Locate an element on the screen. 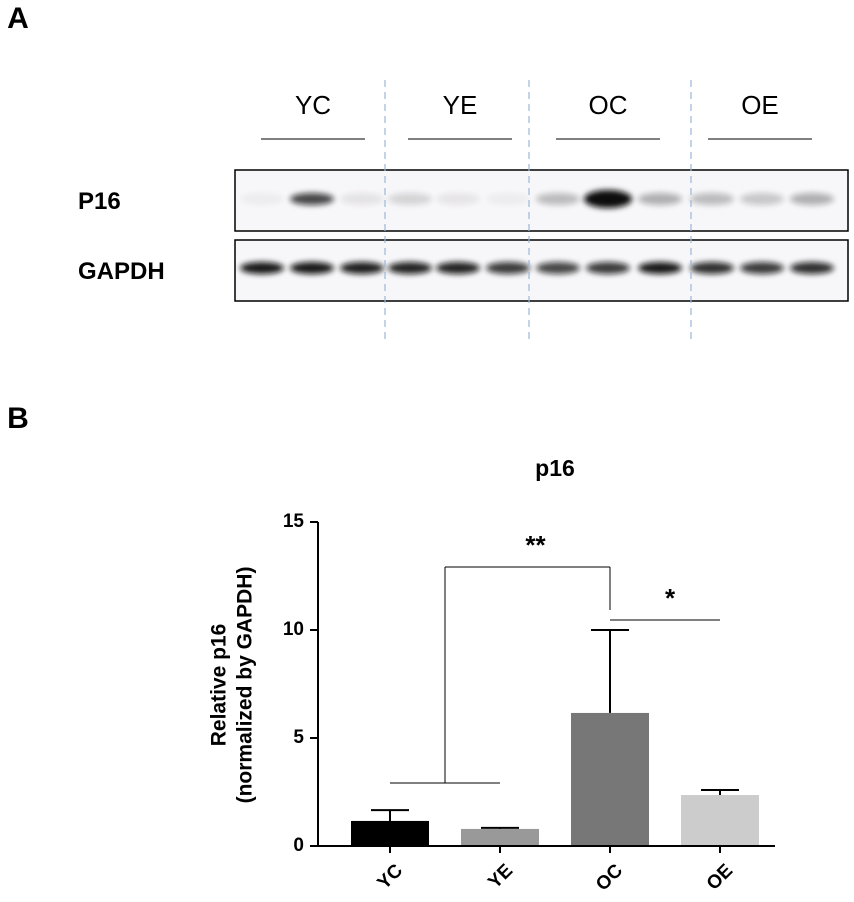  x-tick-label: YE is located at coordinates (500, 876).